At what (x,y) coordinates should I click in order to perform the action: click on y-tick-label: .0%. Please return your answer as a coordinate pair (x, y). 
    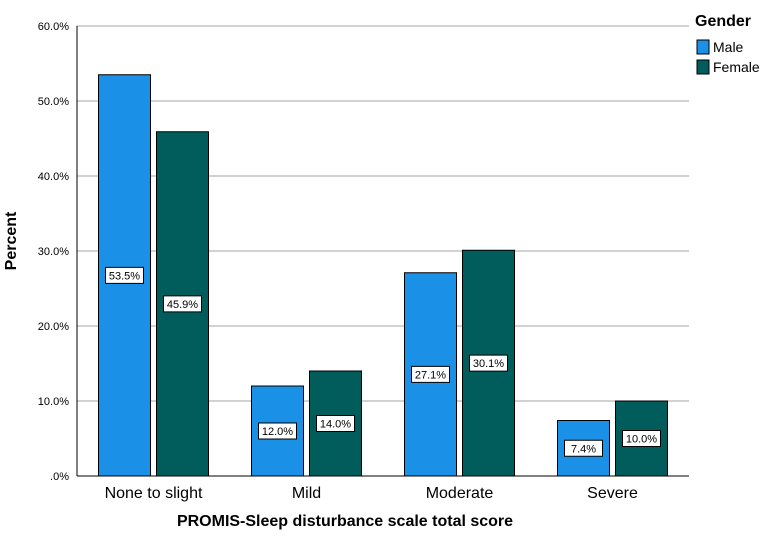
    Looking at the image, I should click on (59, 477).